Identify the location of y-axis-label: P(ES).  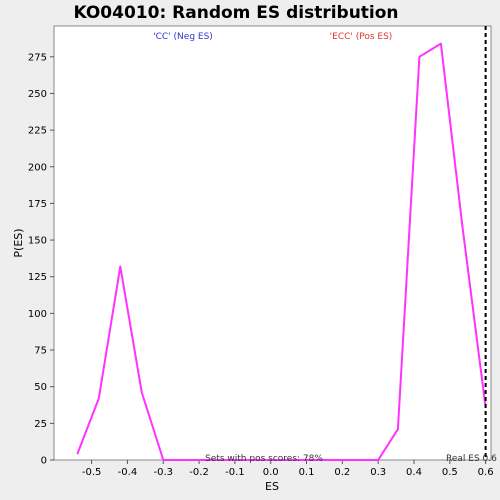
(18, 242).